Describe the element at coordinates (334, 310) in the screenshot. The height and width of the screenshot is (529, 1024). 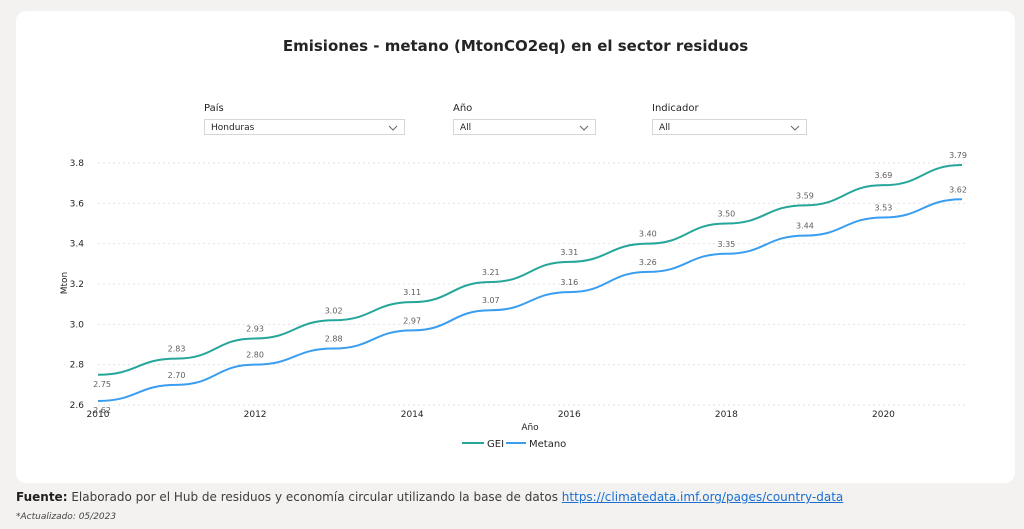
I see `data-label: 3.02` at that location.